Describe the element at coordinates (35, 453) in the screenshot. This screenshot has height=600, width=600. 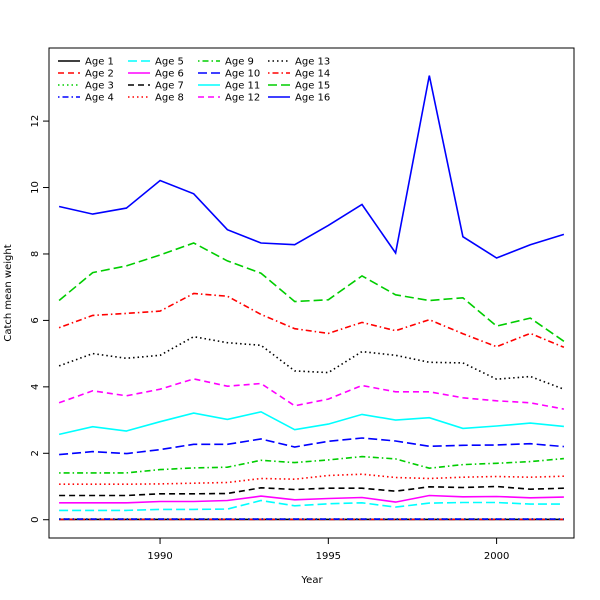
I see `y-tick-label: 2` at that location.